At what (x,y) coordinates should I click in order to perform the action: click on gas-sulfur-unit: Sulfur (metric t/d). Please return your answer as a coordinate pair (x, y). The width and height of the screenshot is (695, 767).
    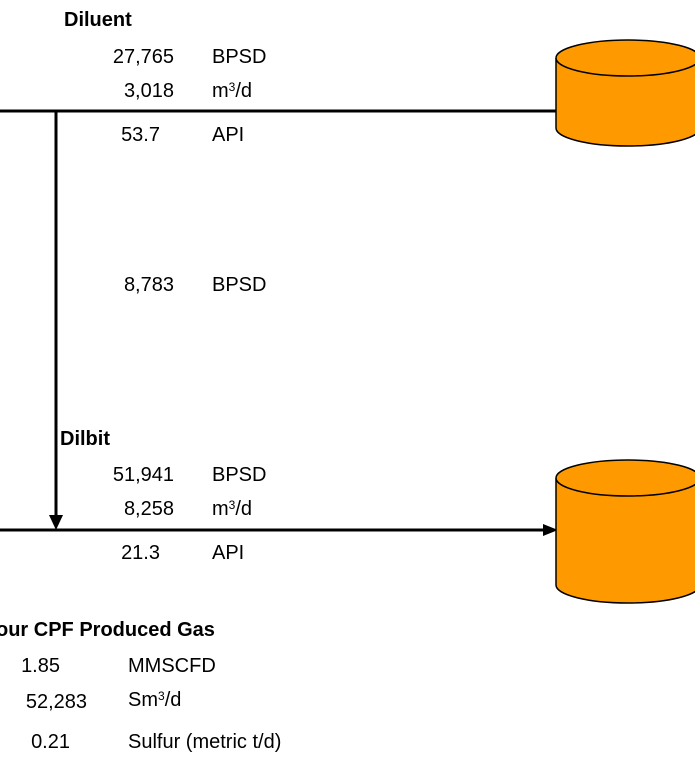
    Looking at the image, I should click on (205, 742).